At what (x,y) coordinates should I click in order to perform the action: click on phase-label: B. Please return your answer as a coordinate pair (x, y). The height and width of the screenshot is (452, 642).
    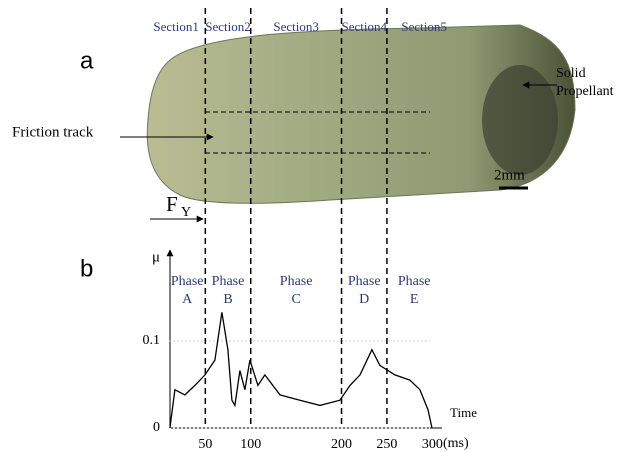
    Looking at the image, I should click on (227, 299).